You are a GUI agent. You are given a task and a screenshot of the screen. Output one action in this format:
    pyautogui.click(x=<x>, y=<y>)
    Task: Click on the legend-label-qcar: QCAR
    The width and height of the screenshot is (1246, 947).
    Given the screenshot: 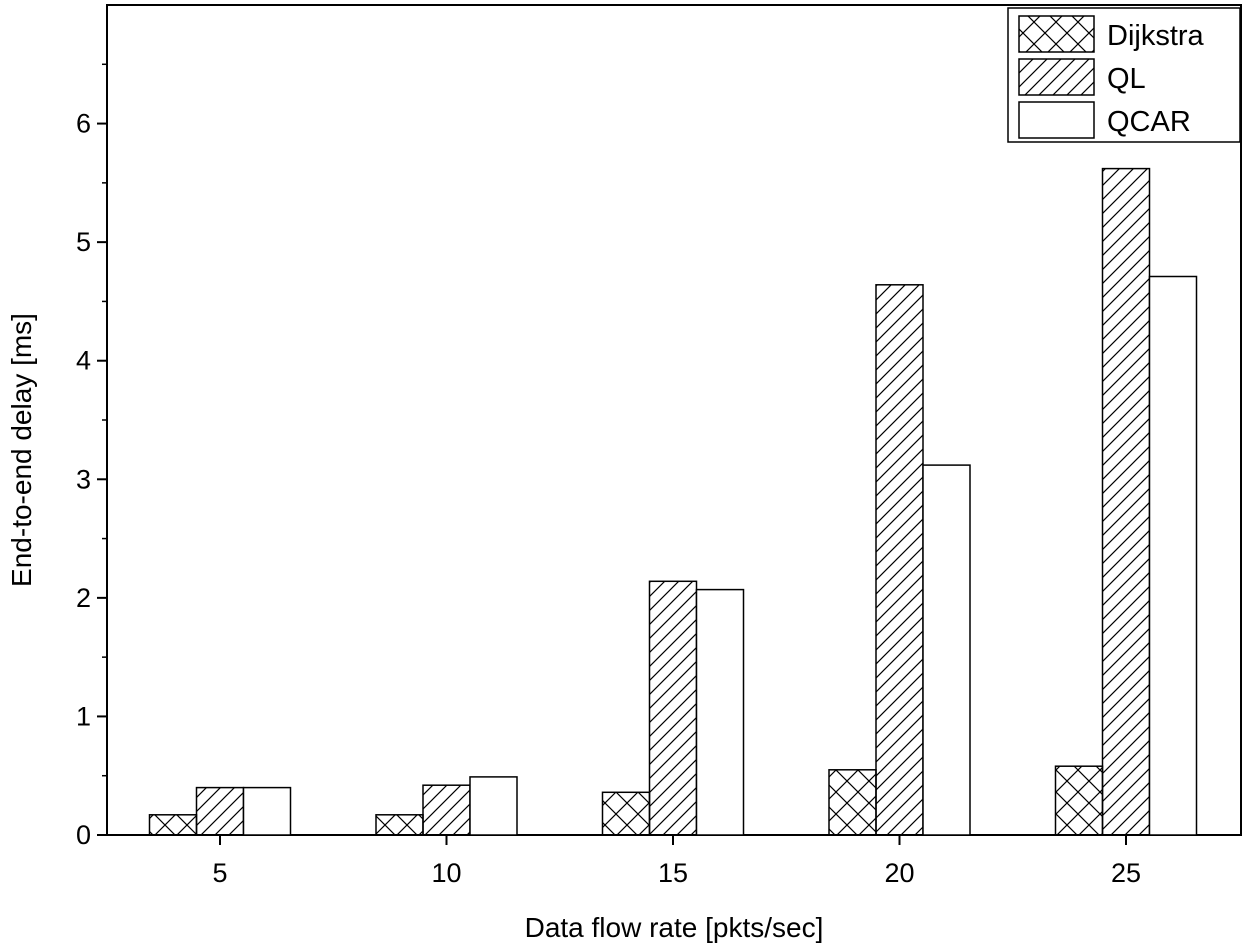 What is the action you would take?
    pyautogui.click(x=1149, y=122)
    